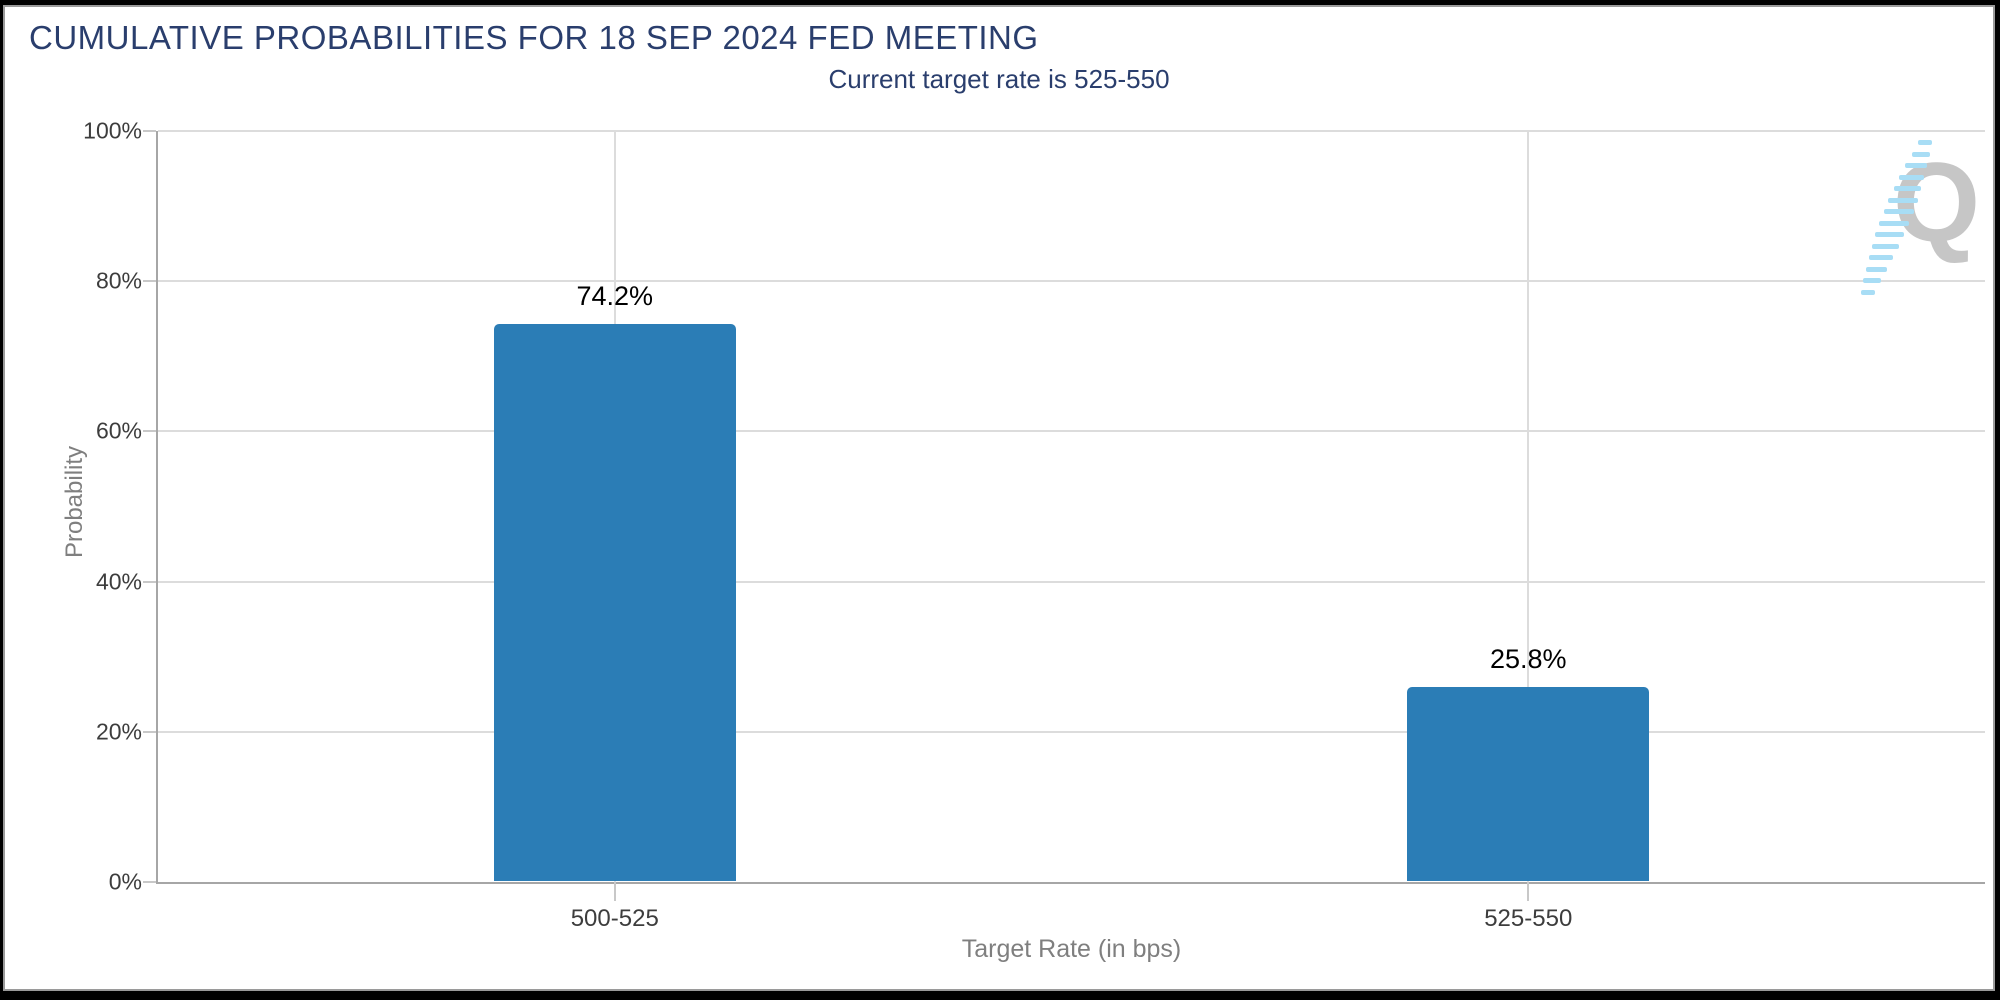 This screenshot has width=2000, height=1000. Describe the element at coordinates (615, 295) in the screenshot. I see `bar-value-label-500-525: 74.2%` at that location.